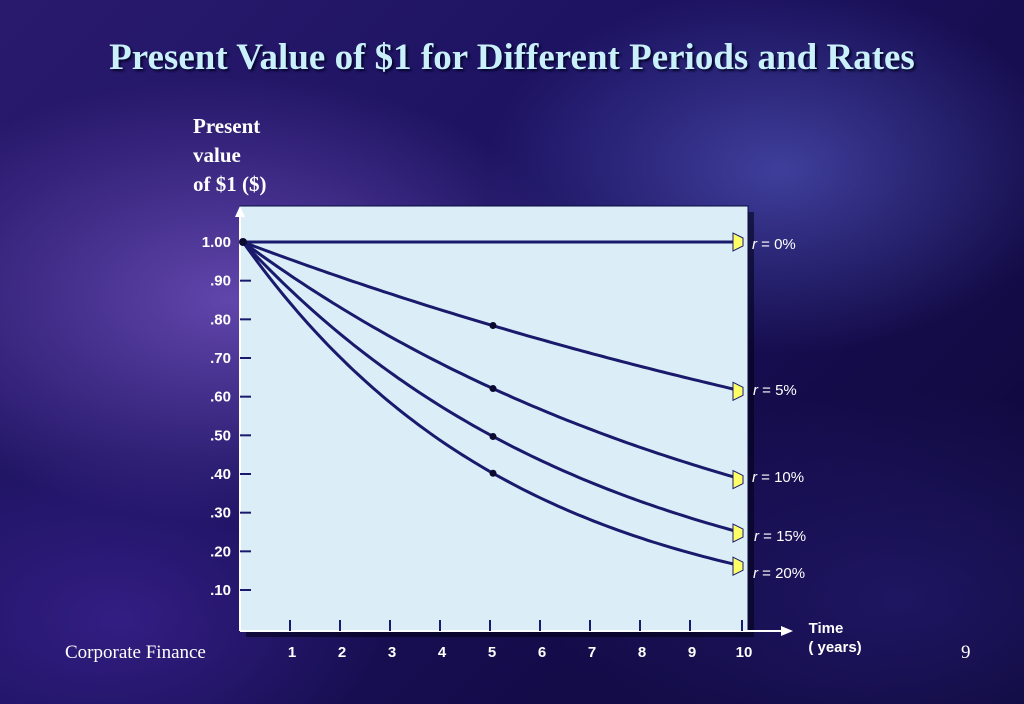 Image resolution: width=1024 pixels, height=704 pixels. What do you see at coordinates (542, 652) in the screenshot?
I see `x-tick-label: 6` at bounding box center [542, 652].